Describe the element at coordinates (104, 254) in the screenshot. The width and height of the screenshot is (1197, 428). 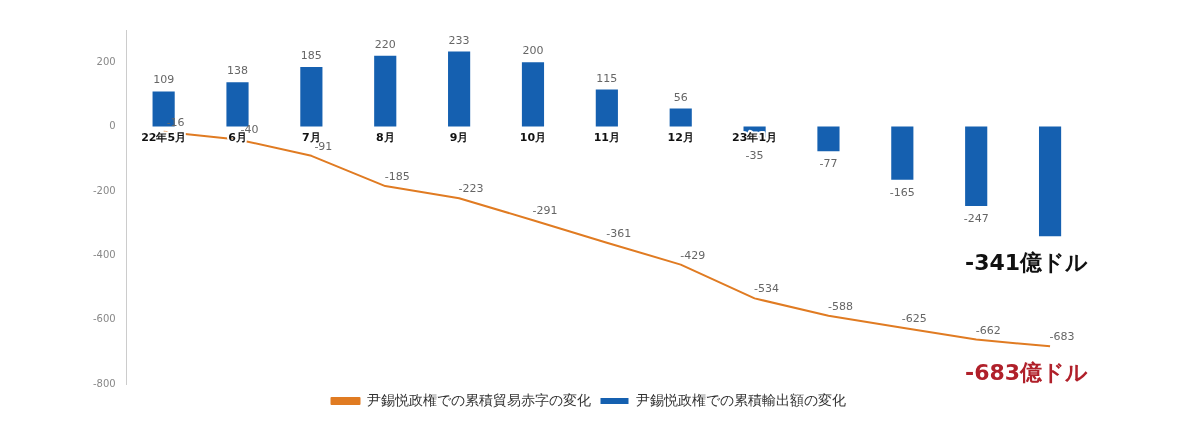
I see `y-tick-label: -400` at that location.